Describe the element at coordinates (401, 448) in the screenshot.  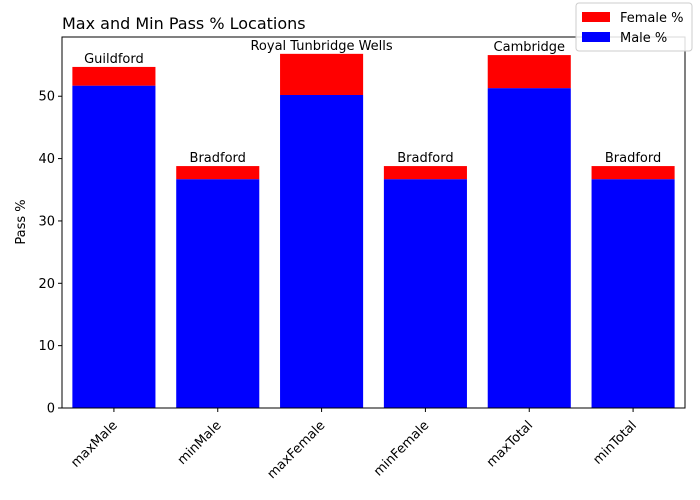
I see `x-tick-label: minFemale` at that location.